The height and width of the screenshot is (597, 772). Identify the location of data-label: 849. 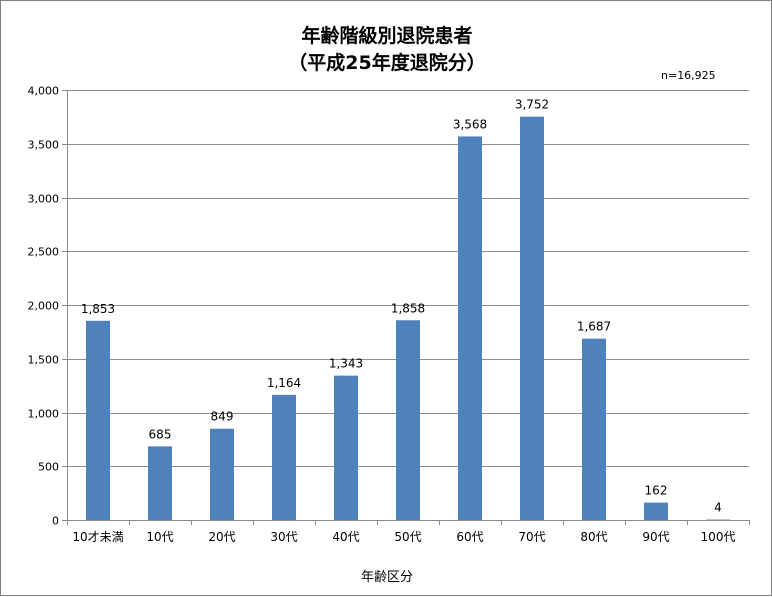
(222, 417).